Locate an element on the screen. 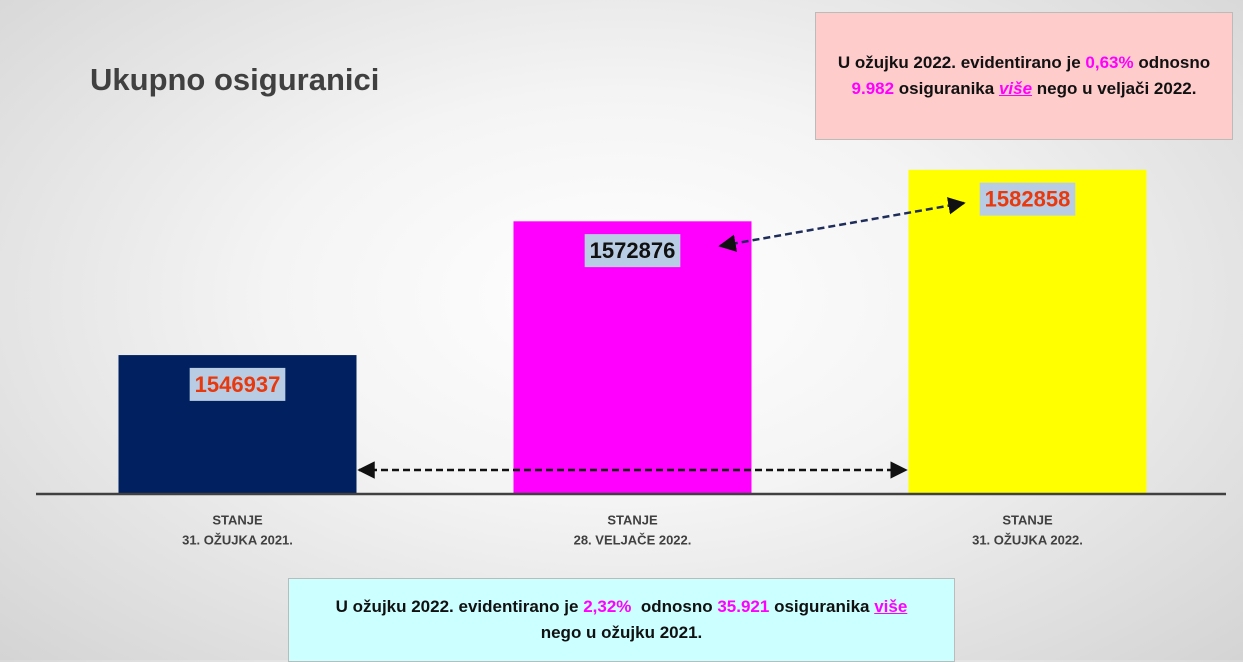  bar is located at coordinates (1027, 331).